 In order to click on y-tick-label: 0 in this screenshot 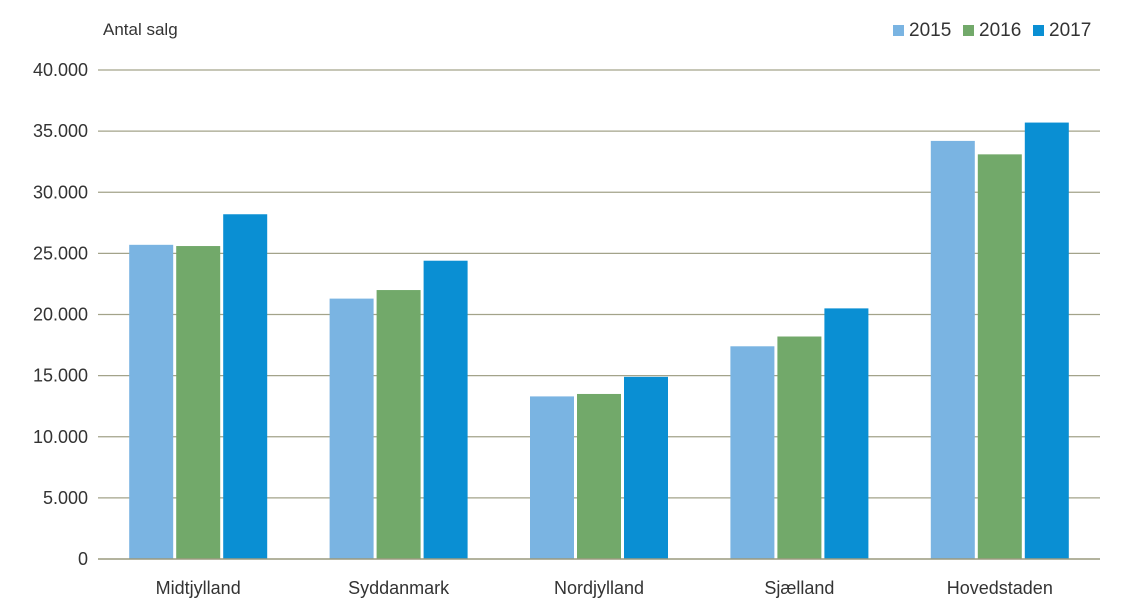, I will do `click(83, 559)`.